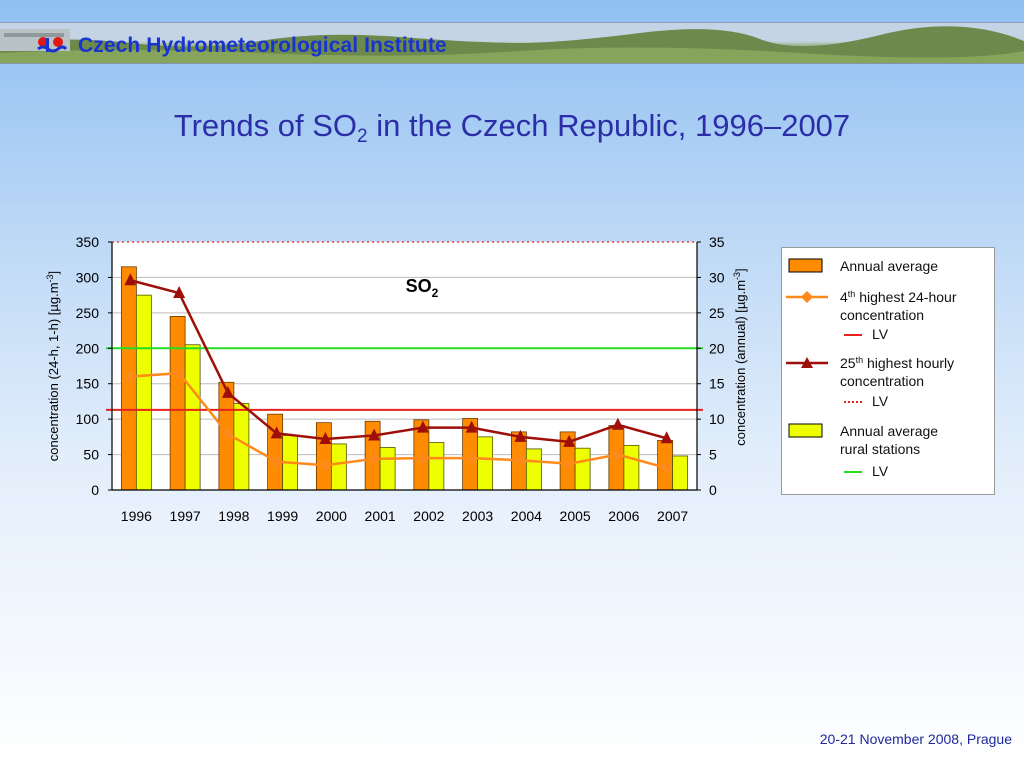 Image resolution: width=1024 pixels, height=768 pixels. I want to click on y-right-tick-label: 10, so click(717, 419).